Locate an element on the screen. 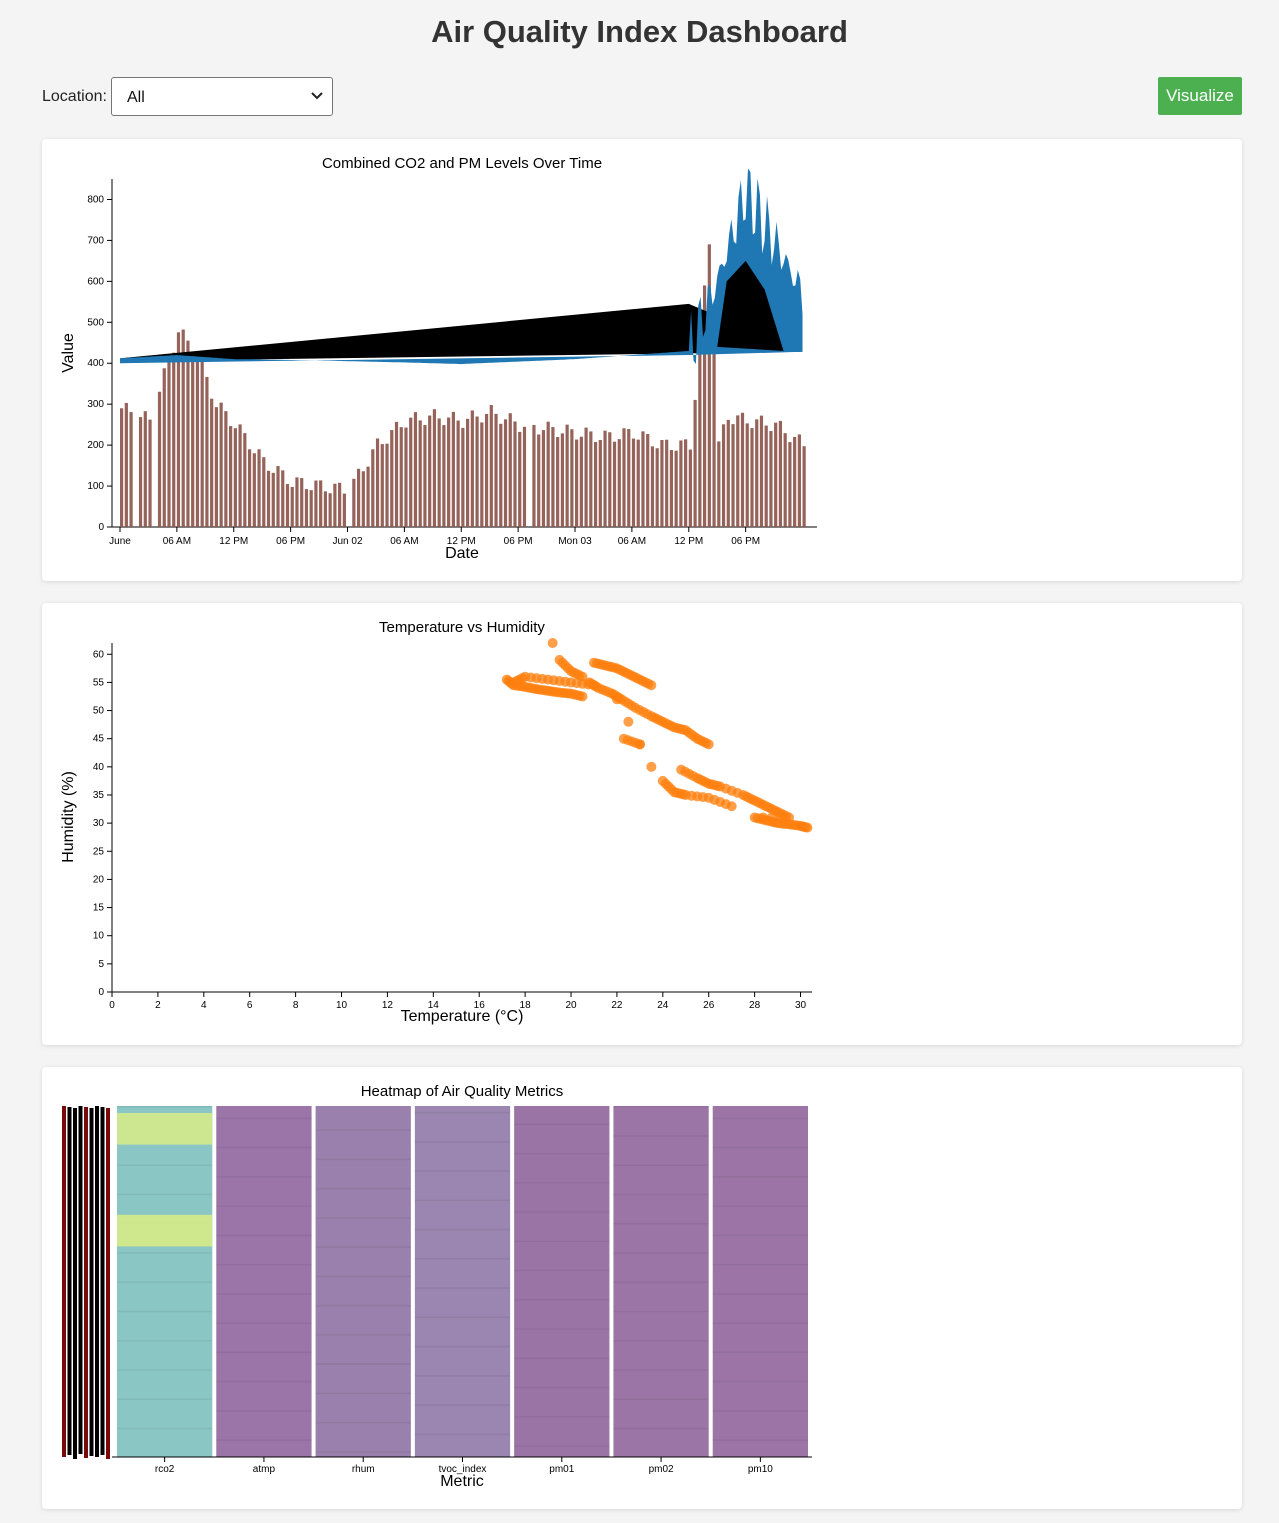 The height and width of the screenshot is (1523, 1279). y-tick-label: 25 is located at coordinates (99, 851).